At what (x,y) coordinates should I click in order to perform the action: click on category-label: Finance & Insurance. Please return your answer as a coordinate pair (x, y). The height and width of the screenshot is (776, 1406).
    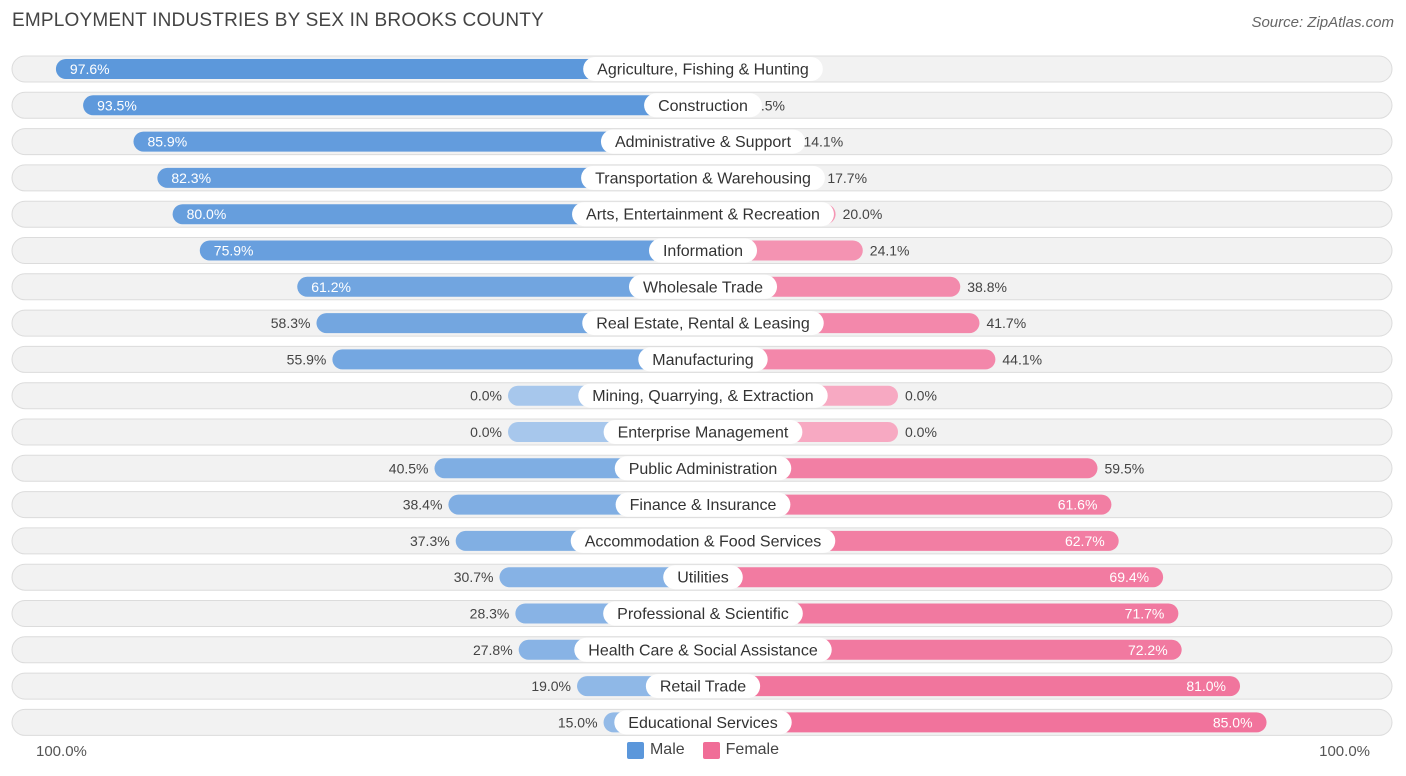
    Looking at the image, I should click on (703, 505).